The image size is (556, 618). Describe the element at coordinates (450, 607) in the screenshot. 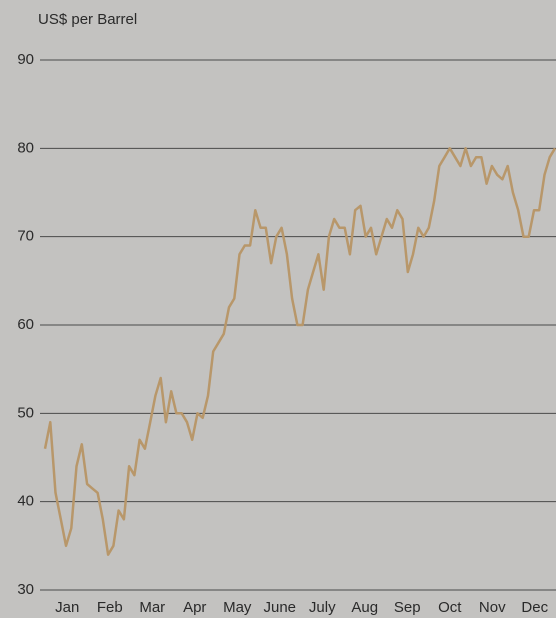

I see `x-tick-label: Oct` at that location.